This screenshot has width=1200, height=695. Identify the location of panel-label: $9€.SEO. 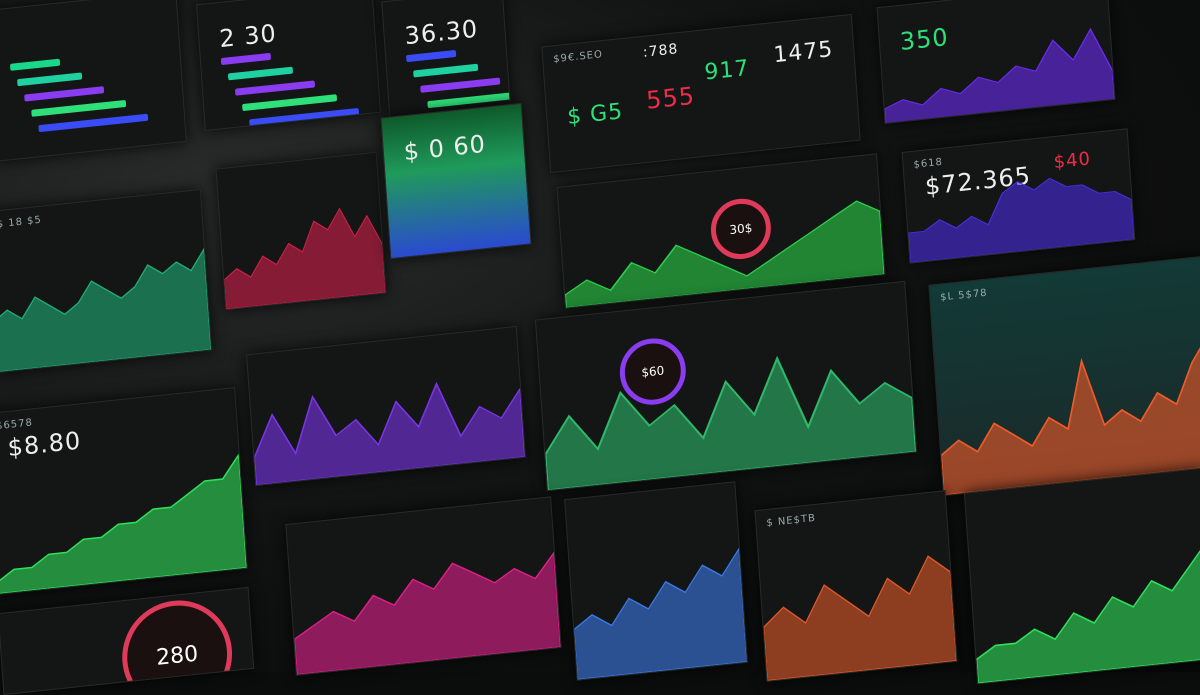
(578, 57).